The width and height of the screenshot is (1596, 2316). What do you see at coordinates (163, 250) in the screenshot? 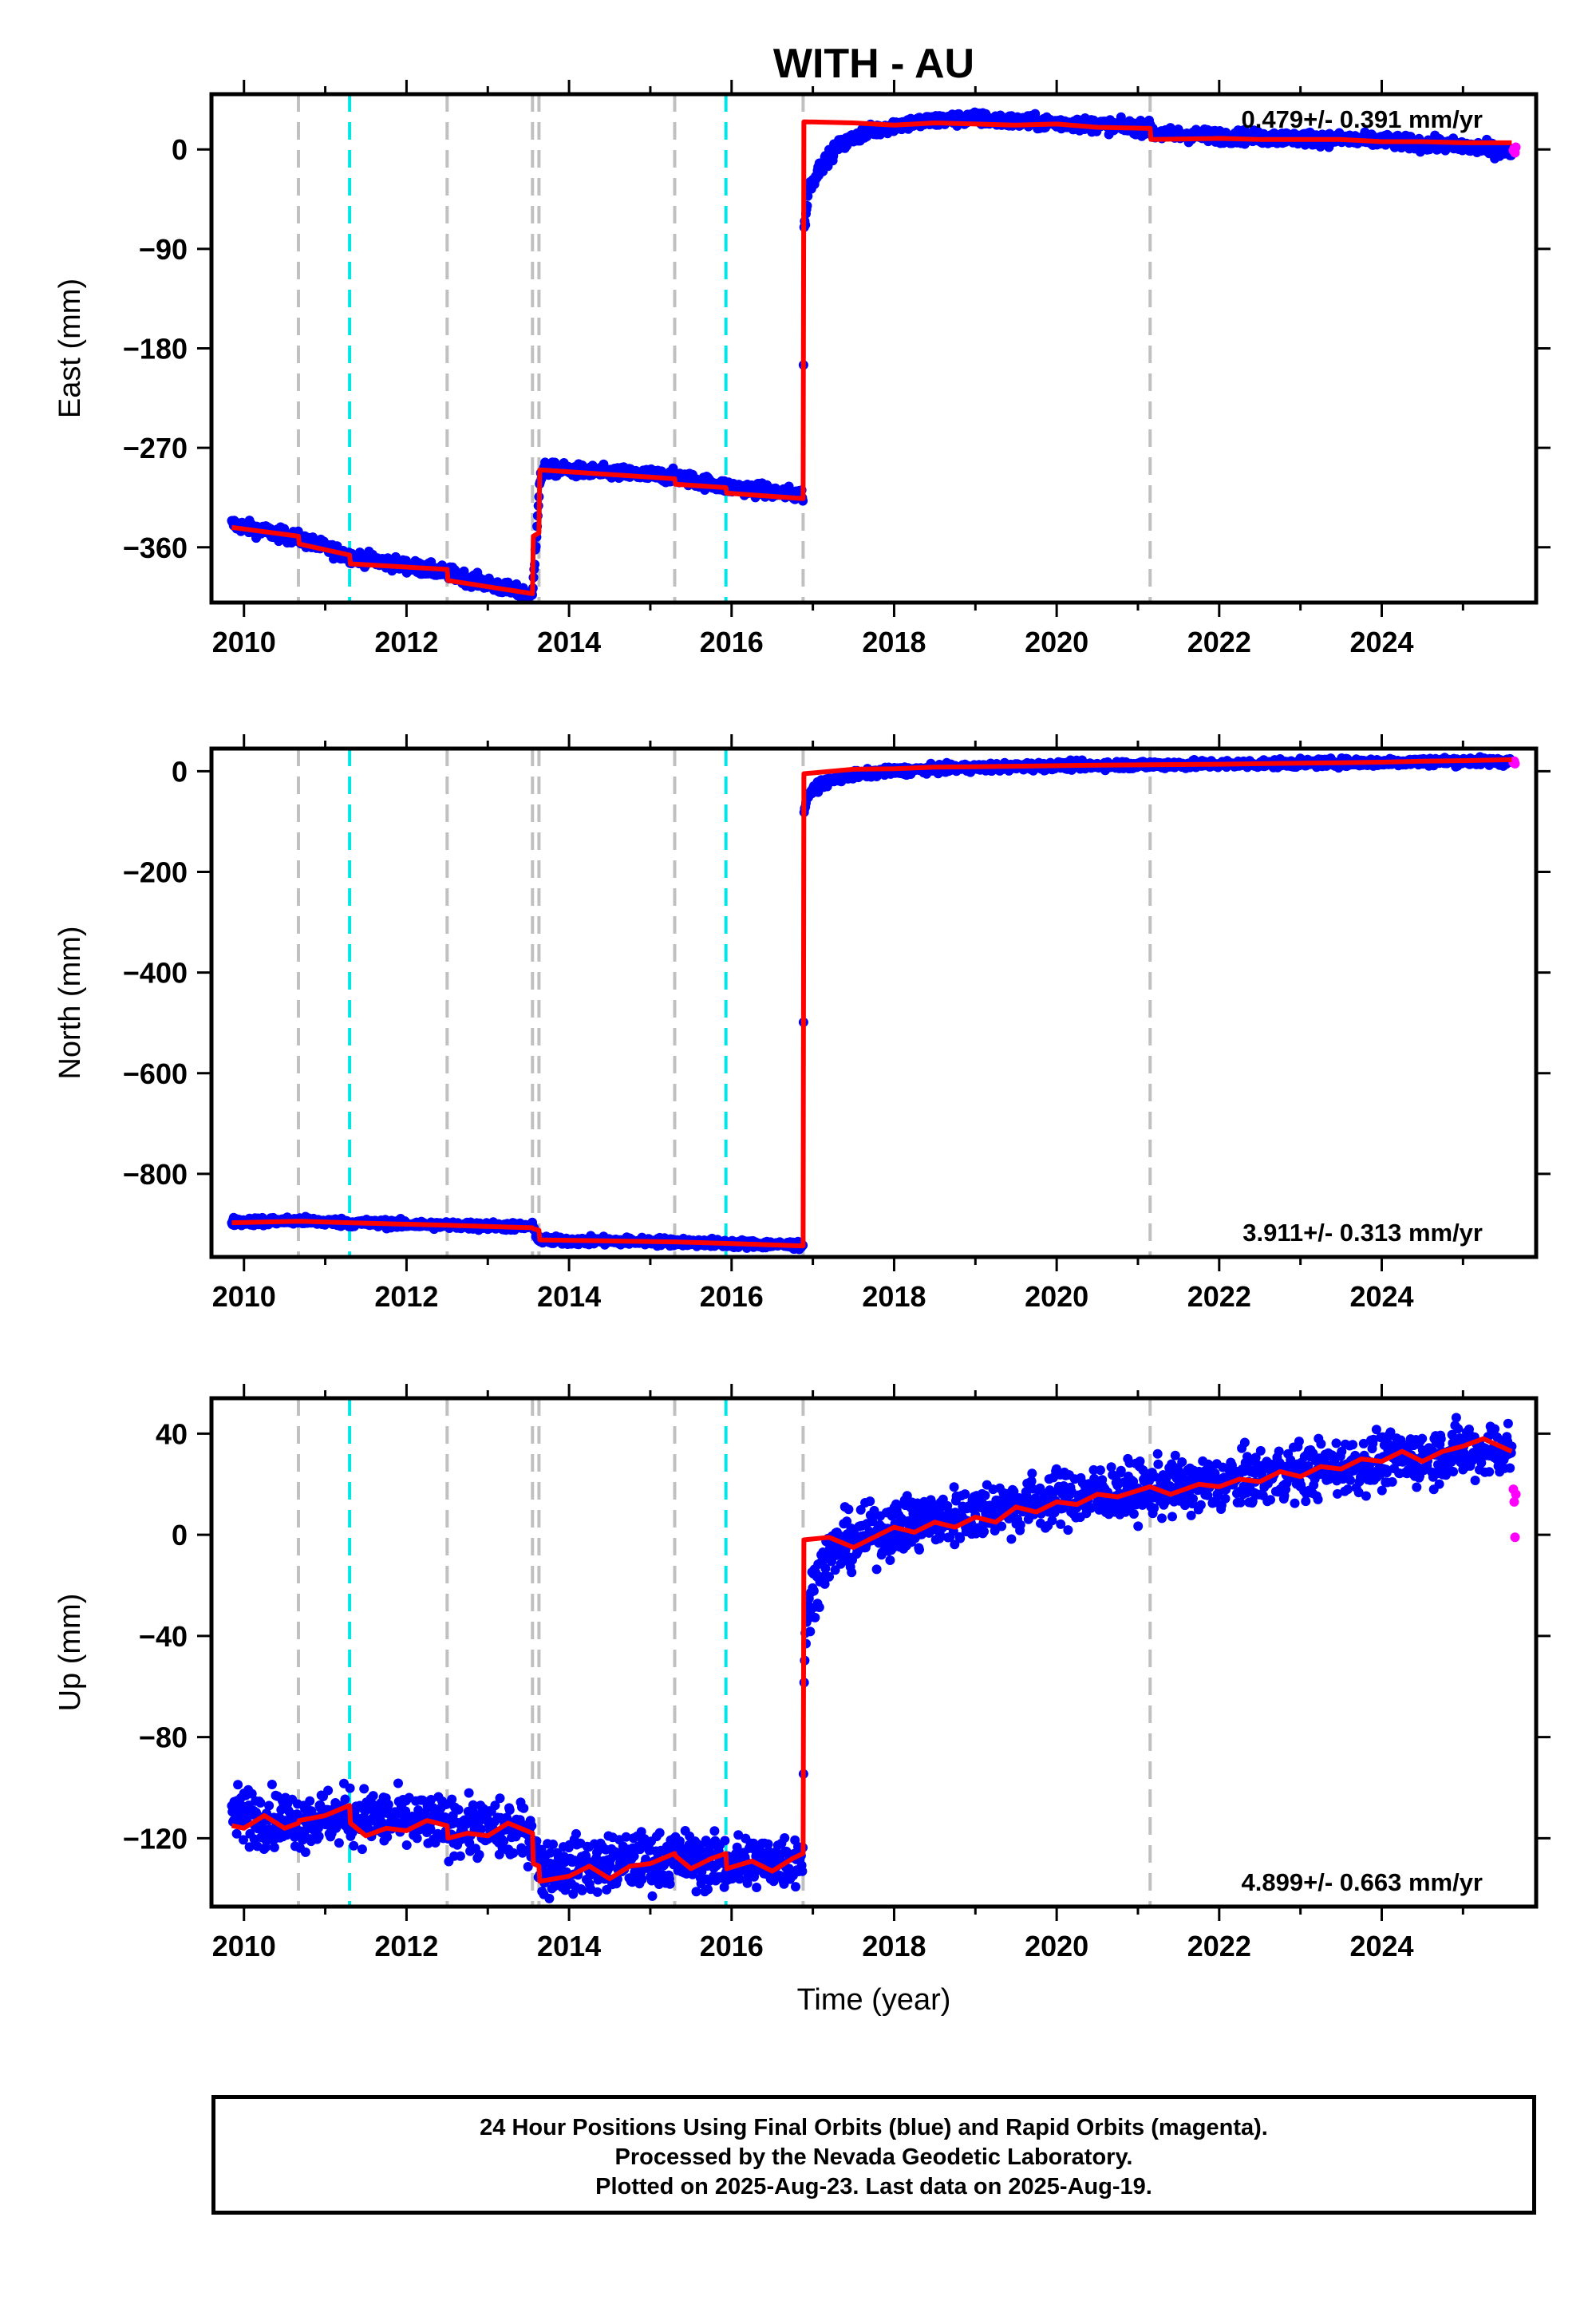
I see `y-tick-label: −90` at bounding box center [163, 250].